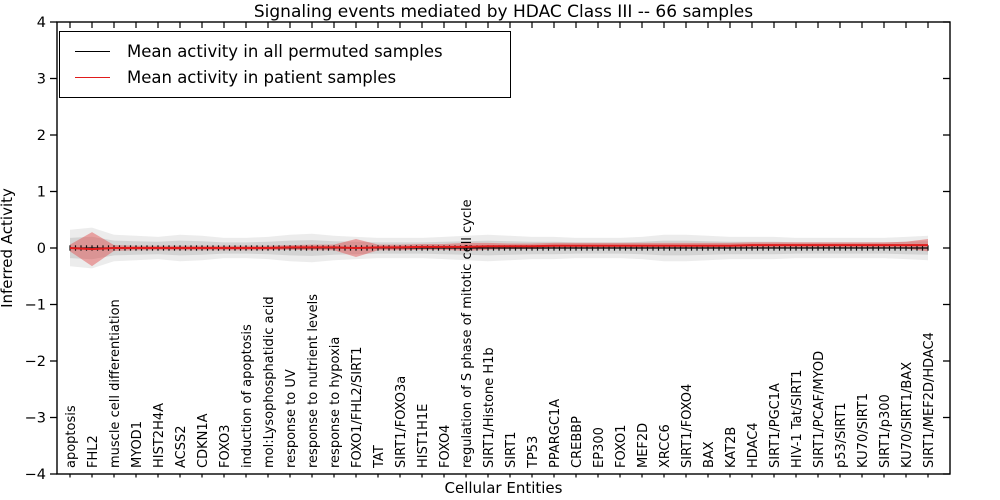 The image size is (1000, 500). I want to click on x-tick-label: HIV-1 Tat/SIRT1, so click(797, 419).